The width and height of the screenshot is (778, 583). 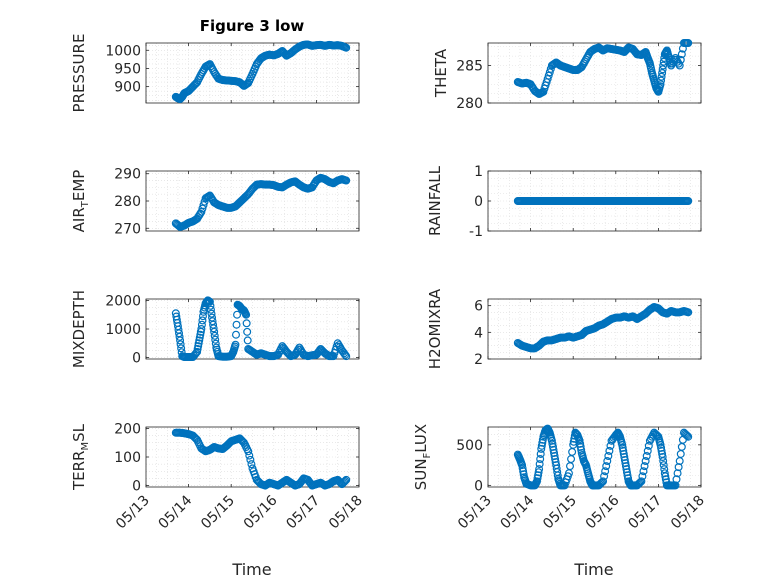 What do you see at coordinates (441, 73) in the screenshot?
I see `y-axis-label: THETA` at bounding box center [441, 73].